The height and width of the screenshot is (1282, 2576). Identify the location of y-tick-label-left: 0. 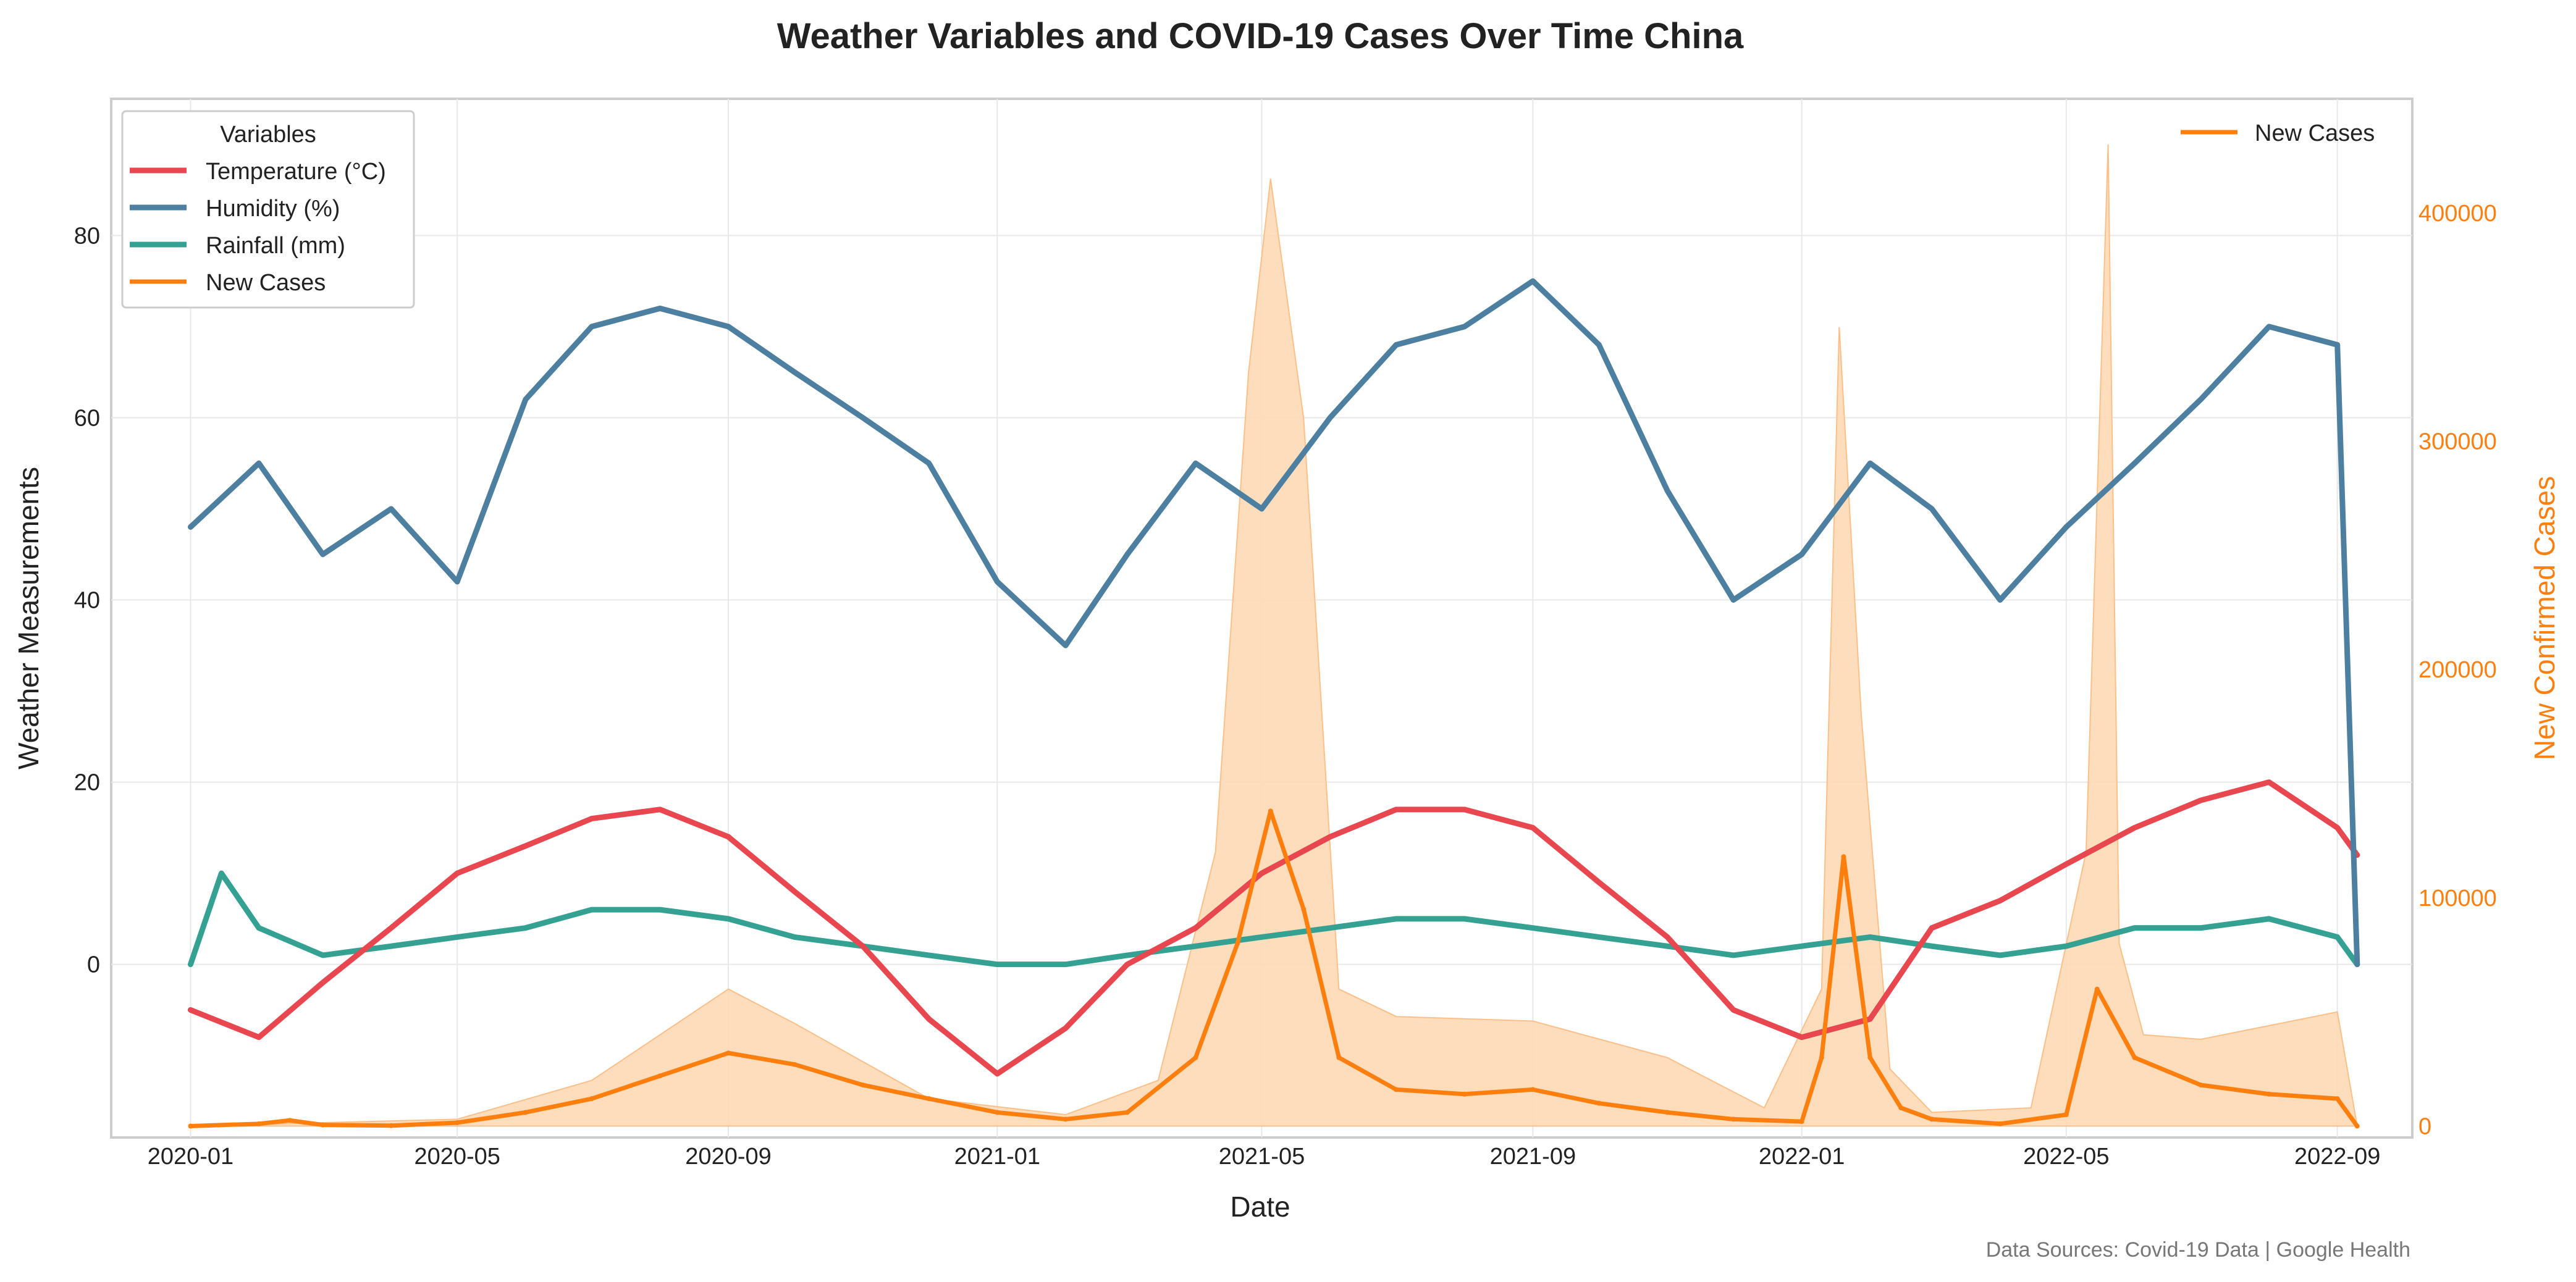
(93, 965).